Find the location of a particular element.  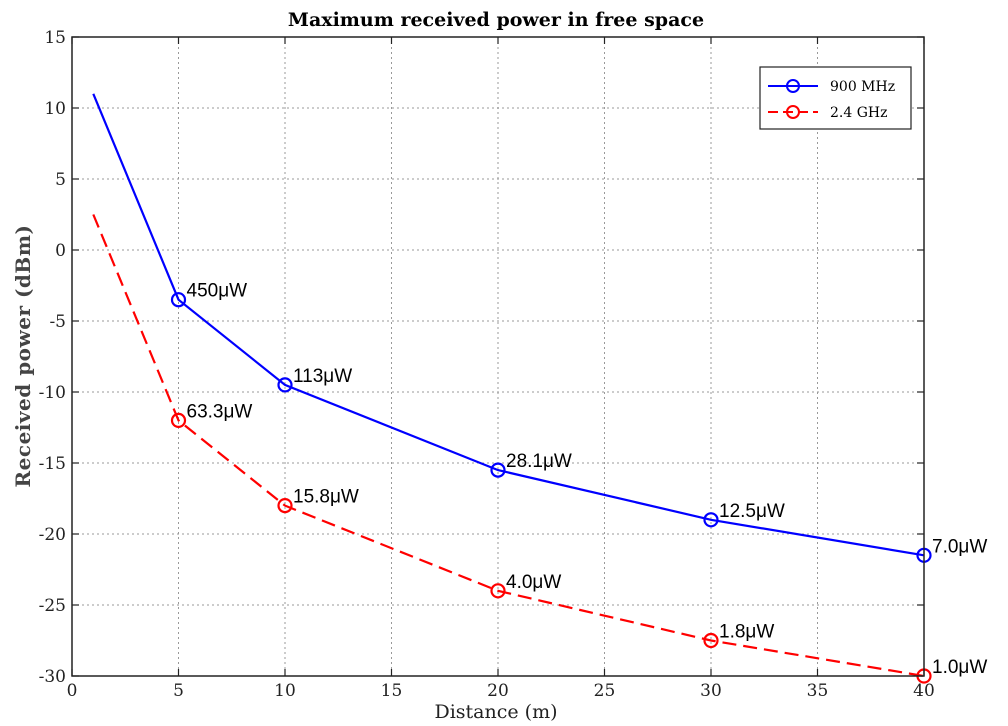

y-tick-label: 5 is located at coordinates (60, 180).